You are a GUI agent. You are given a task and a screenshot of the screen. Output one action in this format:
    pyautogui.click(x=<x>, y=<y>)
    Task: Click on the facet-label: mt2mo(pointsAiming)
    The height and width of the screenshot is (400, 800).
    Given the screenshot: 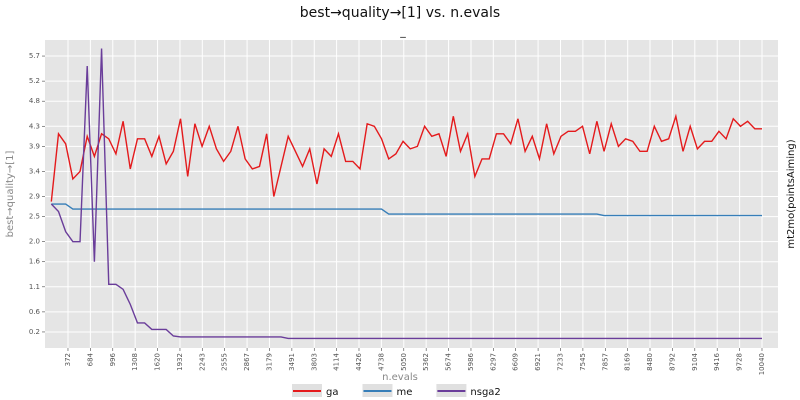 What is the action you would take?
    pyautogui.click(x=791, y=193)
    